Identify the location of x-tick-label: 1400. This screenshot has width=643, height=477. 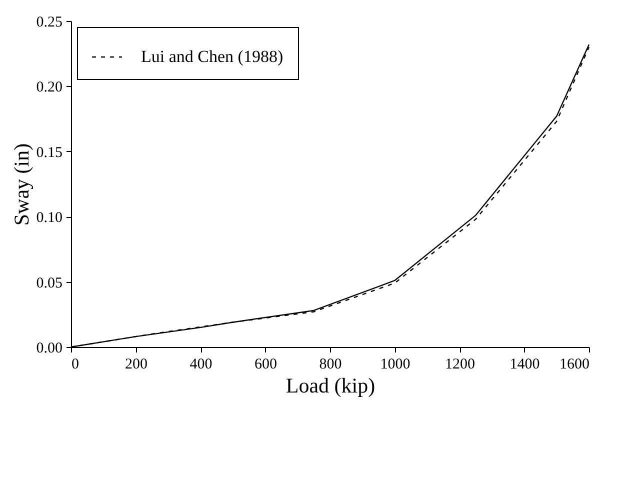
(525, 364).